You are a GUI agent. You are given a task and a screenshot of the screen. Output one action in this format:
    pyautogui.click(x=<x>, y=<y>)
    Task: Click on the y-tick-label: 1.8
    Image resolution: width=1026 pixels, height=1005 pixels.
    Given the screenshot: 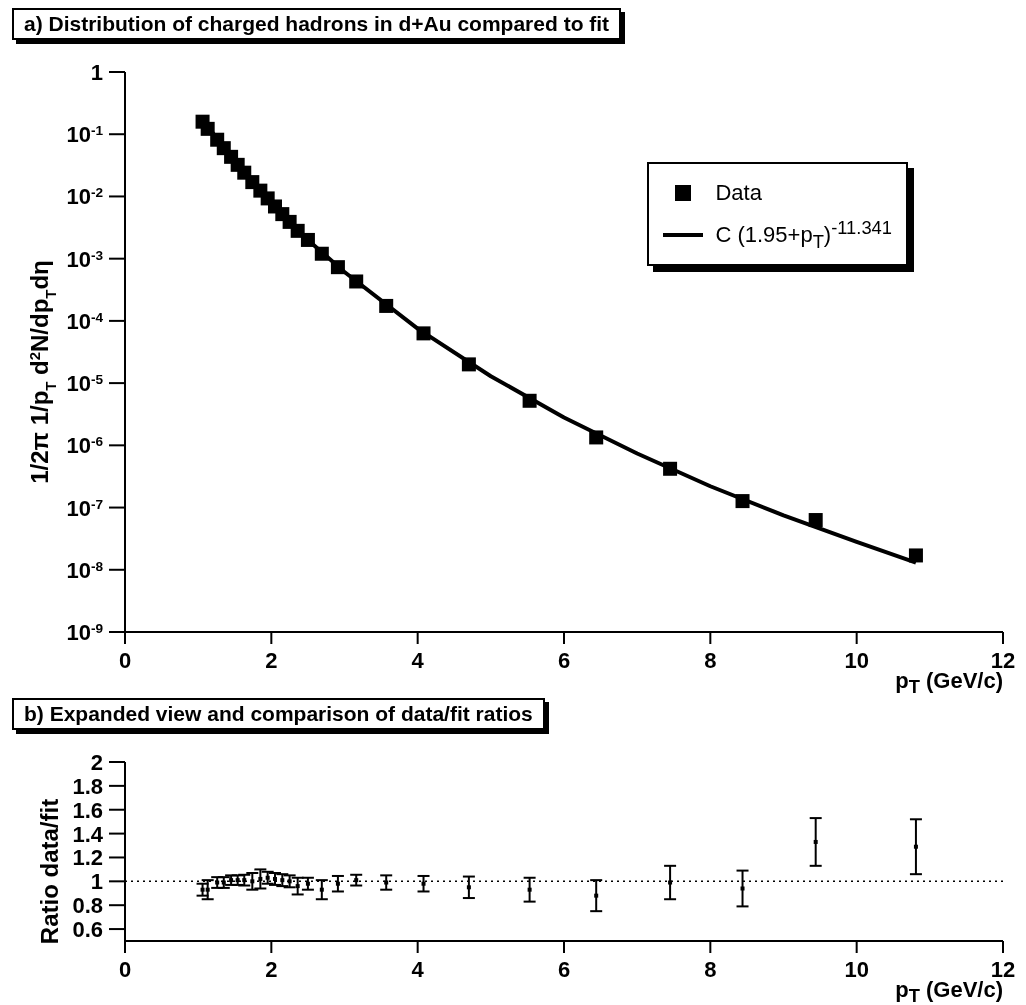 What is the action you would take?
    pyautogui.click(x=87, y=786)
    